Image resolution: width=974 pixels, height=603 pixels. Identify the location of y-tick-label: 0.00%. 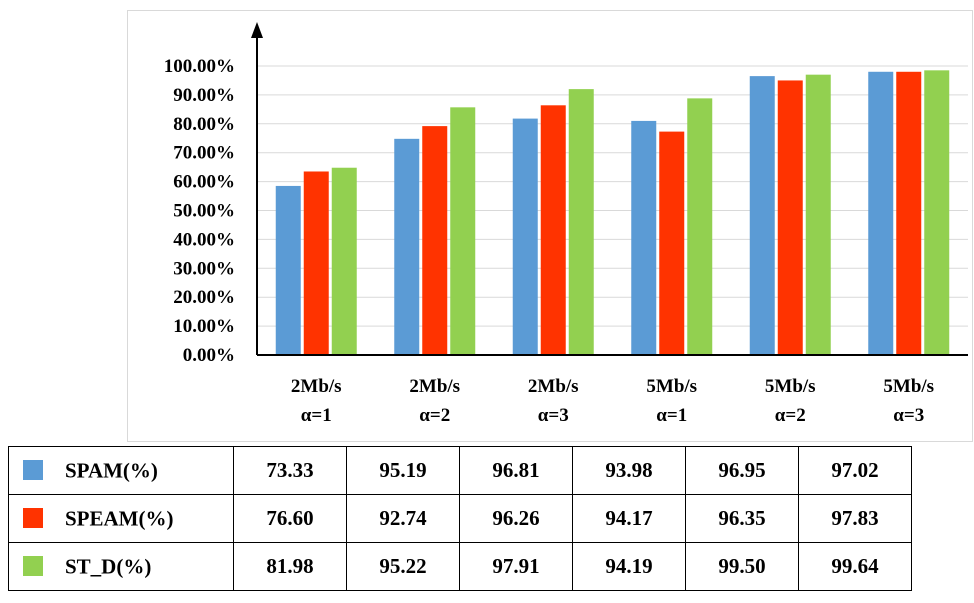
(209, 355).